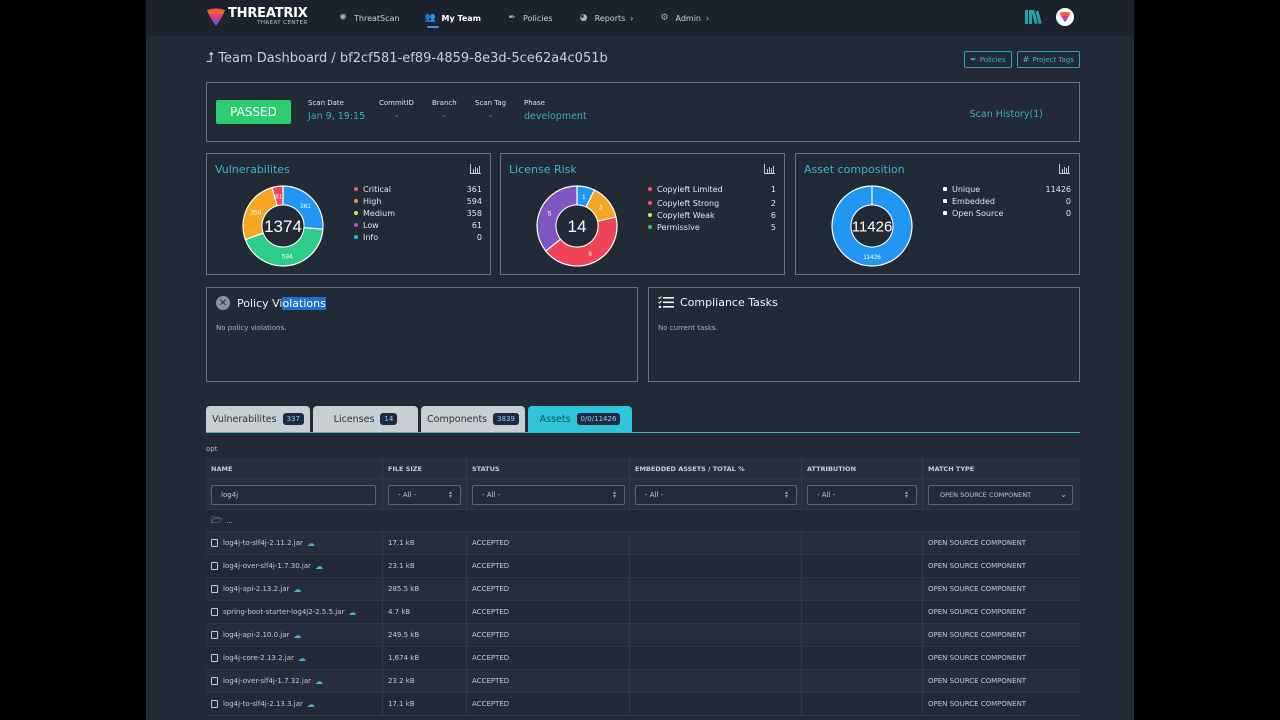 The image size is (1280, 720). Describe the element at coordinates (284, 612) in the screenshot. I see `asset-name-link: spring-boot-starter-log4j2-2.5.5.jar` at that location.